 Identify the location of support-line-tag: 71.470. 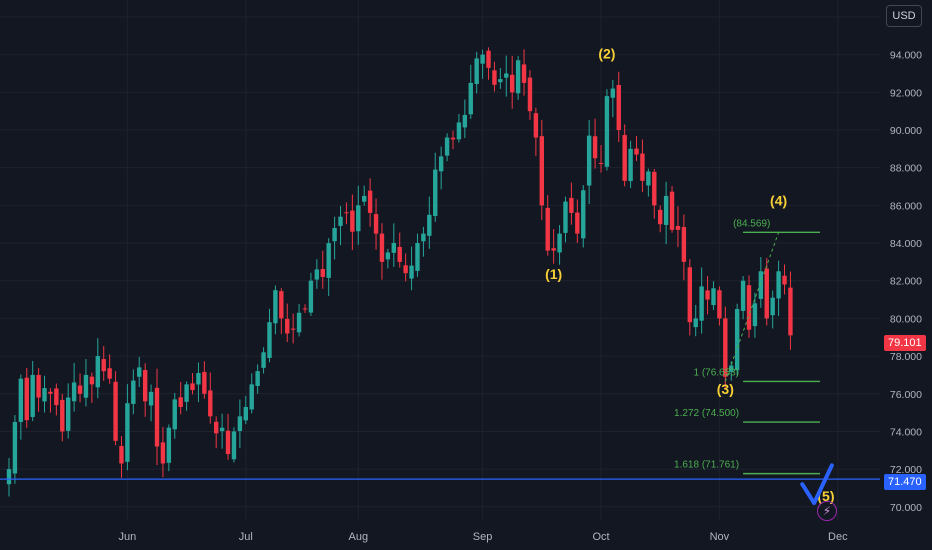
(905, 482).